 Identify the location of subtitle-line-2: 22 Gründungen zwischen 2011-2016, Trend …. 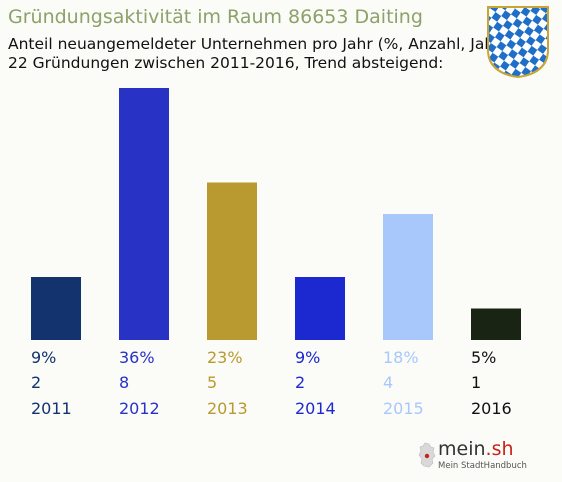
(226, 63).